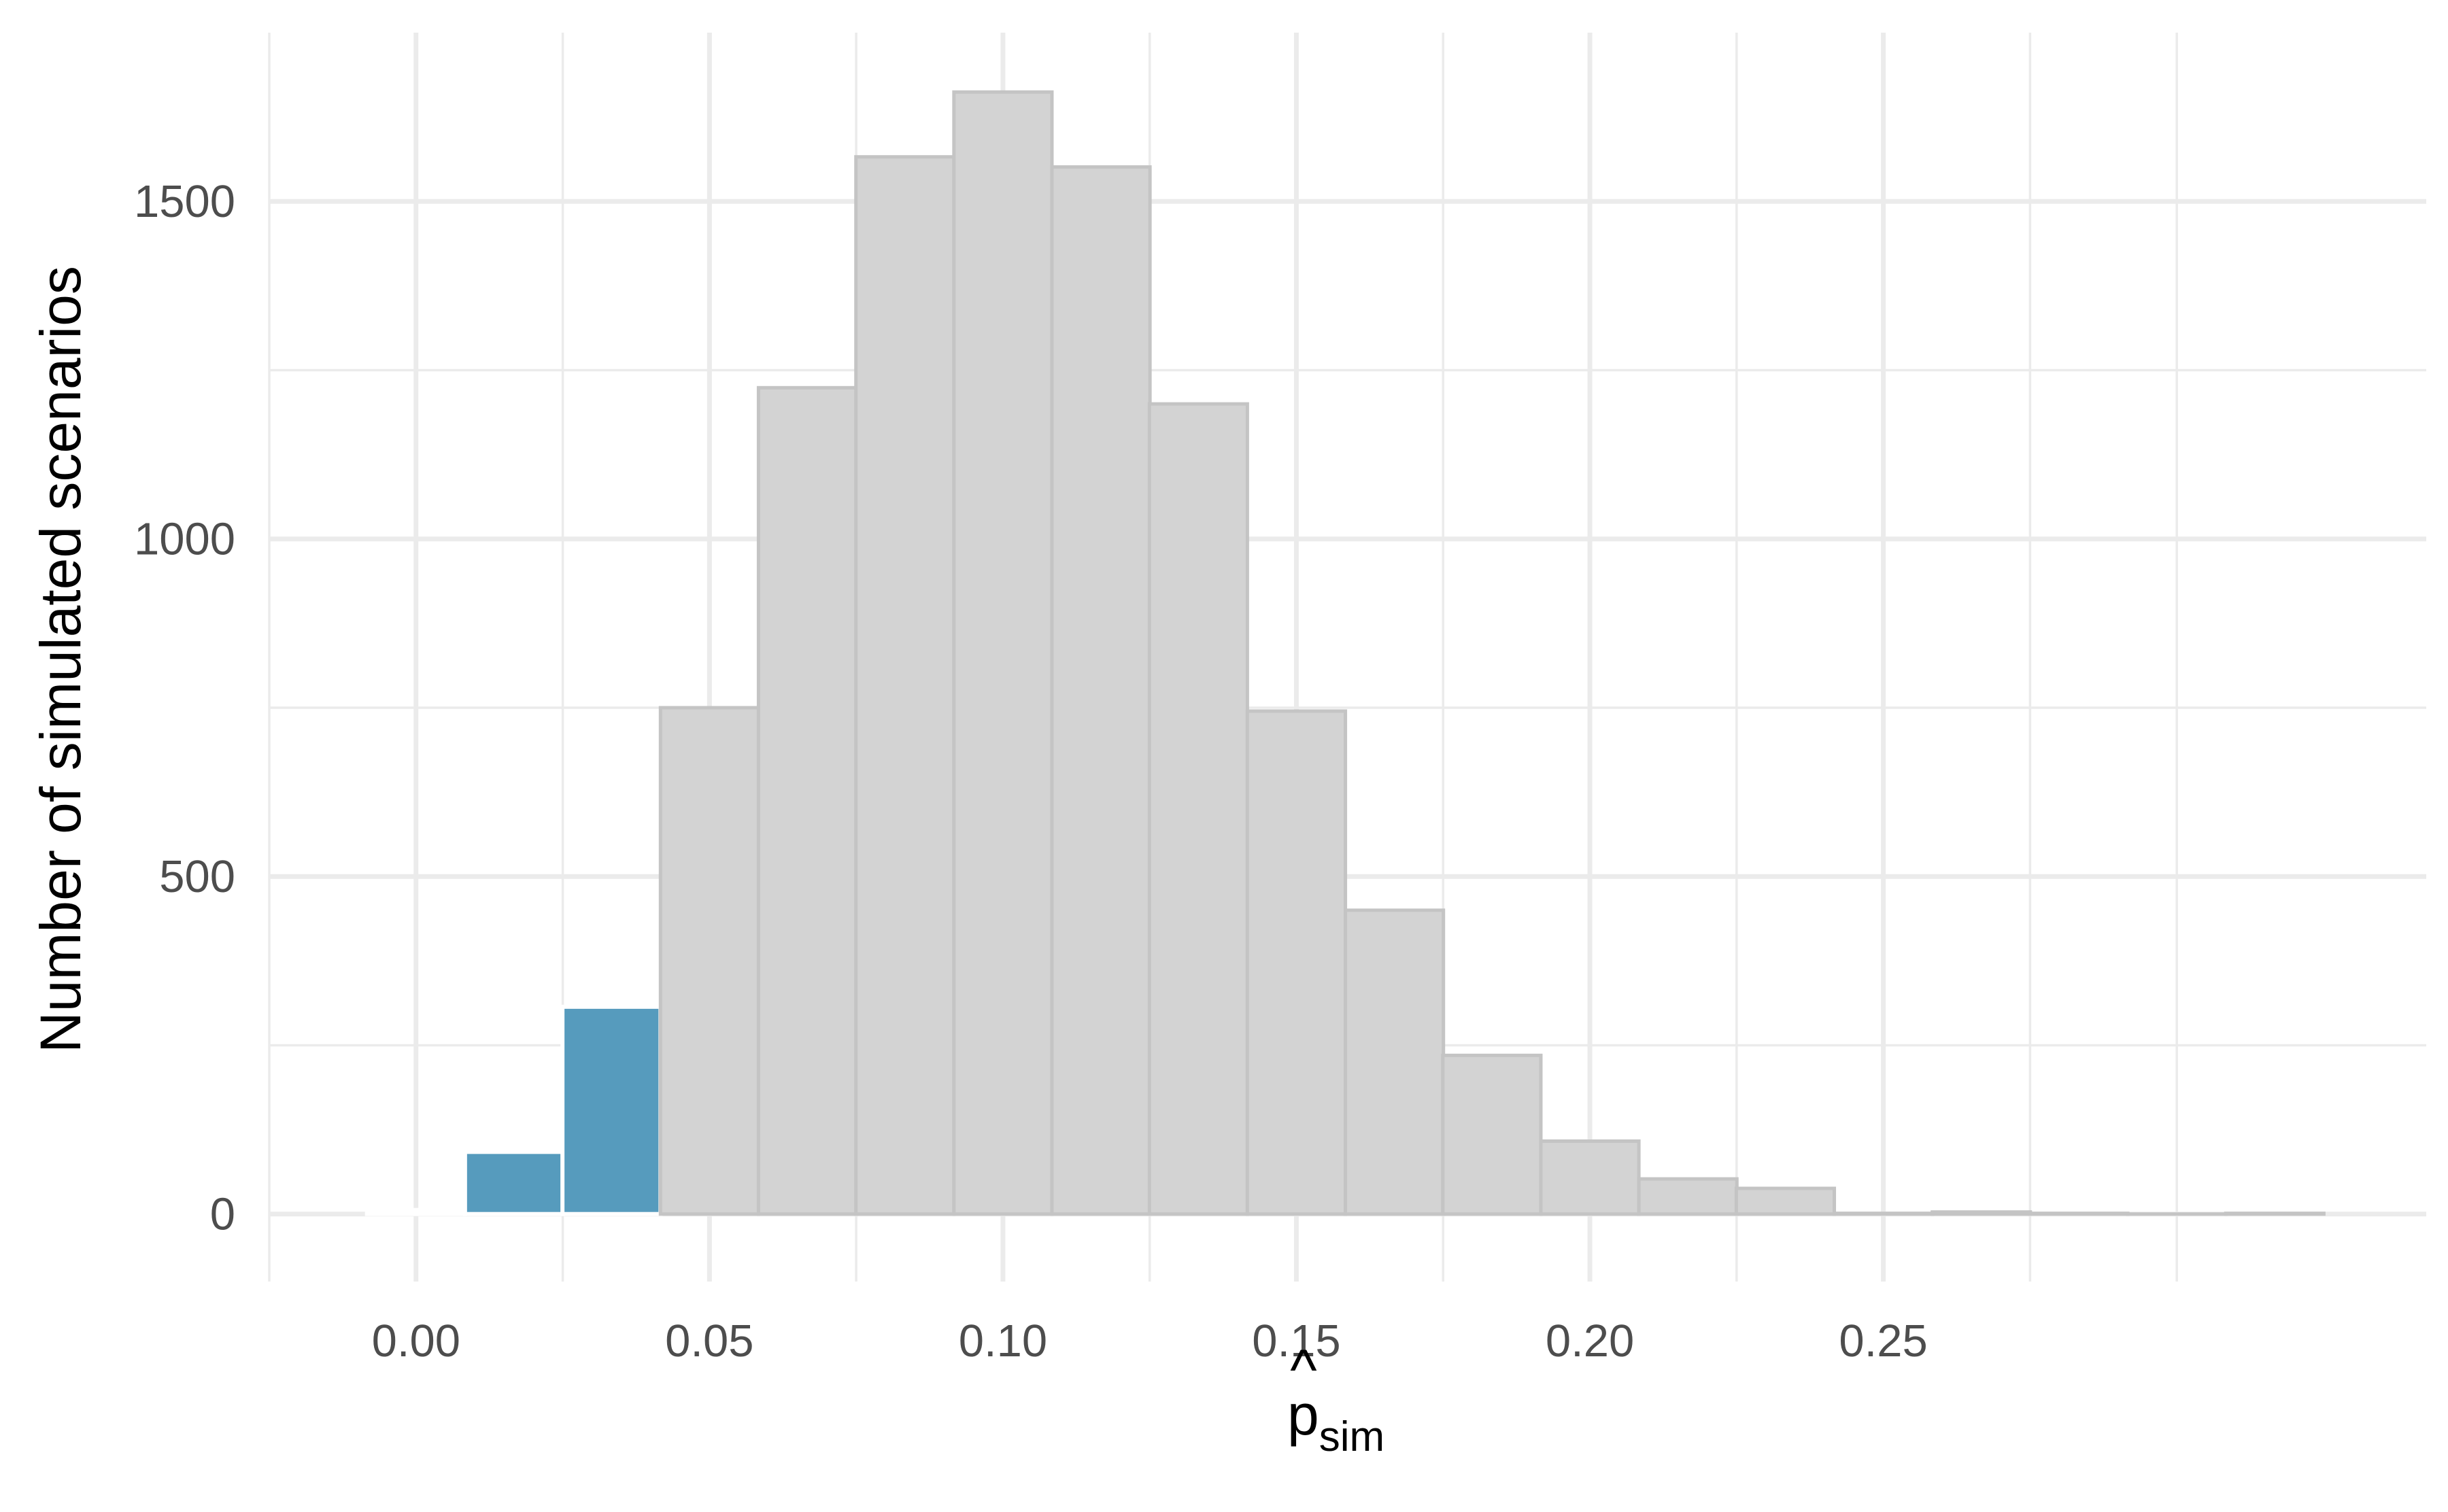  What do you see at coordinates (1590, 1341) in the screenshot?
I see `x-tick-label: 0.20` at bounding box center [1590, 1341].